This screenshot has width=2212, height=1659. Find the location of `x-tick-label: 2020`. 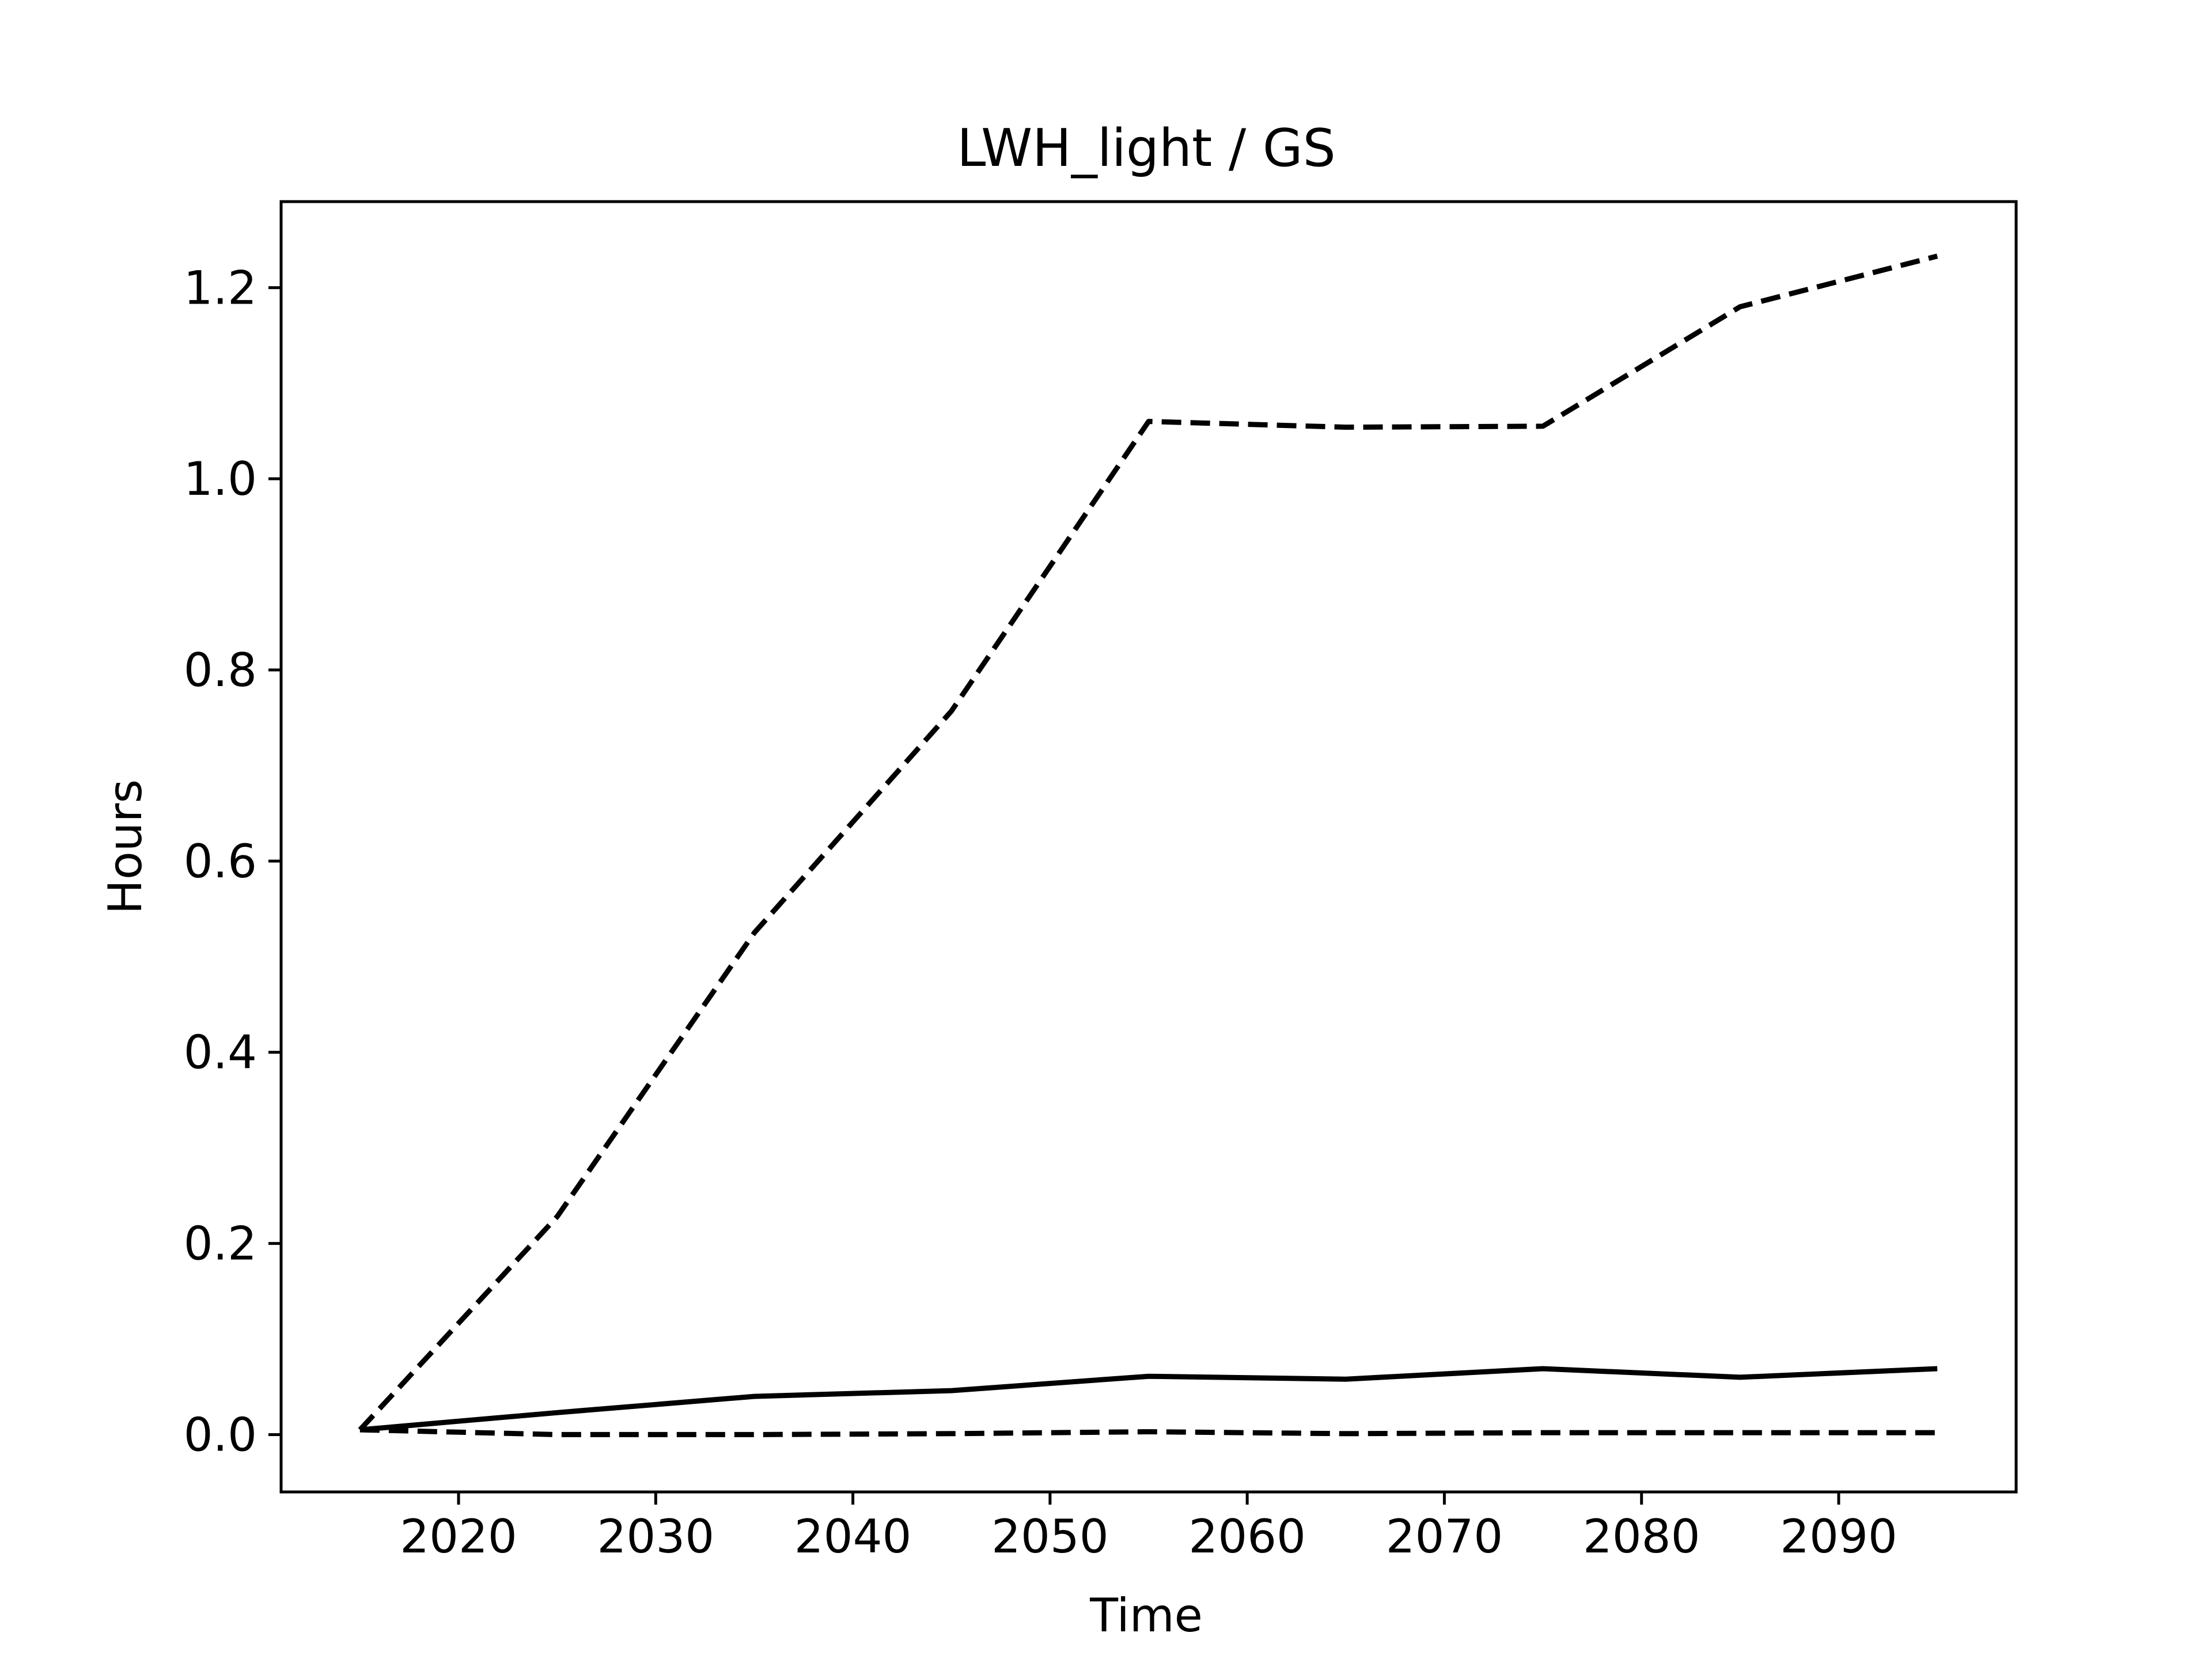

x-tick-label: 2020 is located at coordinates (458, 1536).